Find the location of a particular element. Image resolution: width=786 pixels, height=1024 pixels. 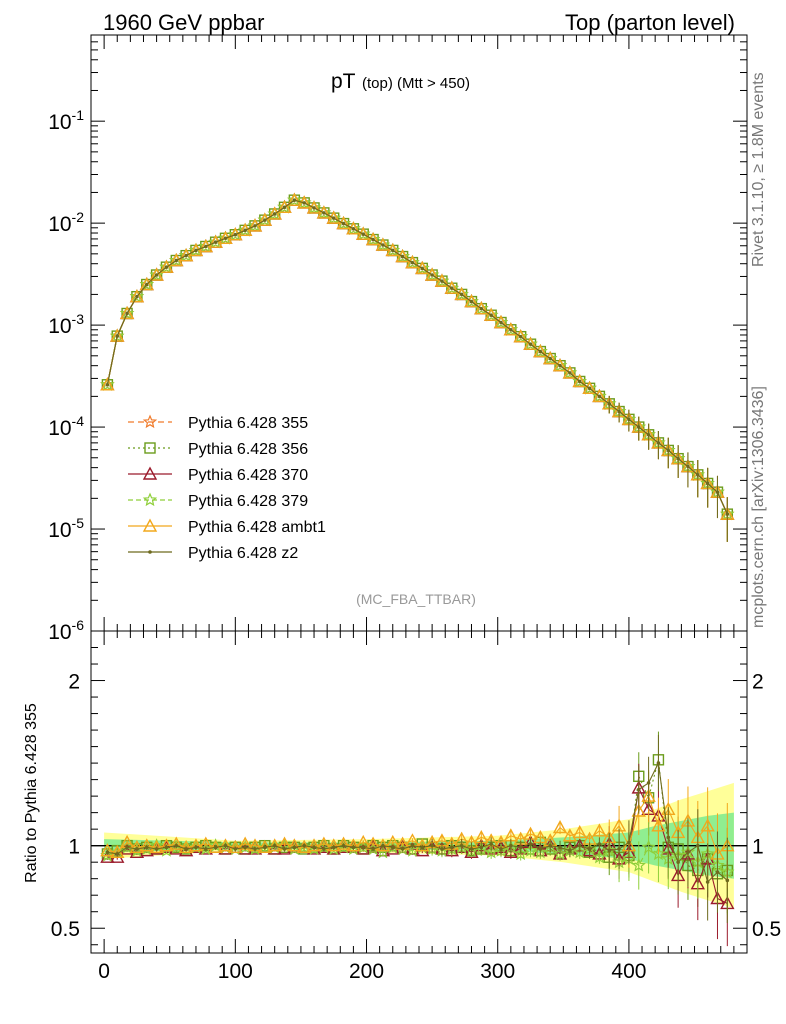

ratio-xtick-label: 100 is located at coordinates (235, 971).